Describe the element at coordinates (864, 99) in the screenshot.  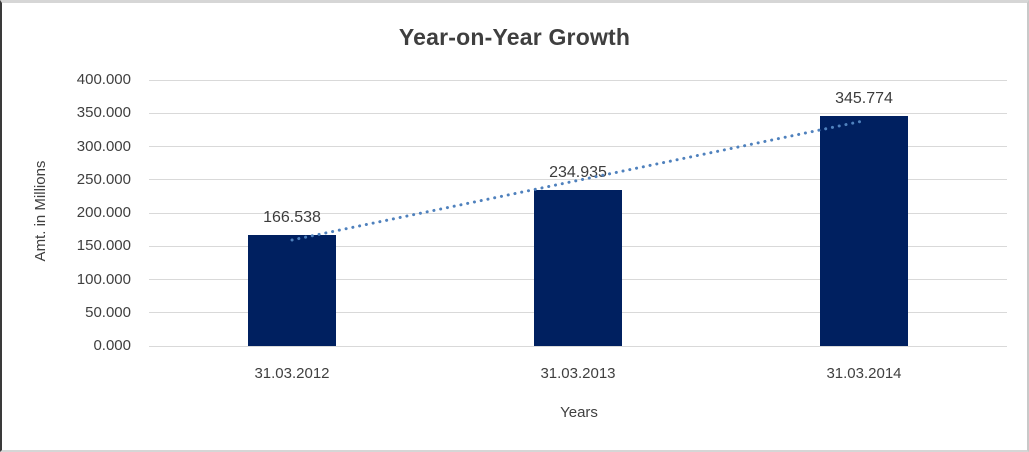
I see `bar-value-label: 345.774` at that location.